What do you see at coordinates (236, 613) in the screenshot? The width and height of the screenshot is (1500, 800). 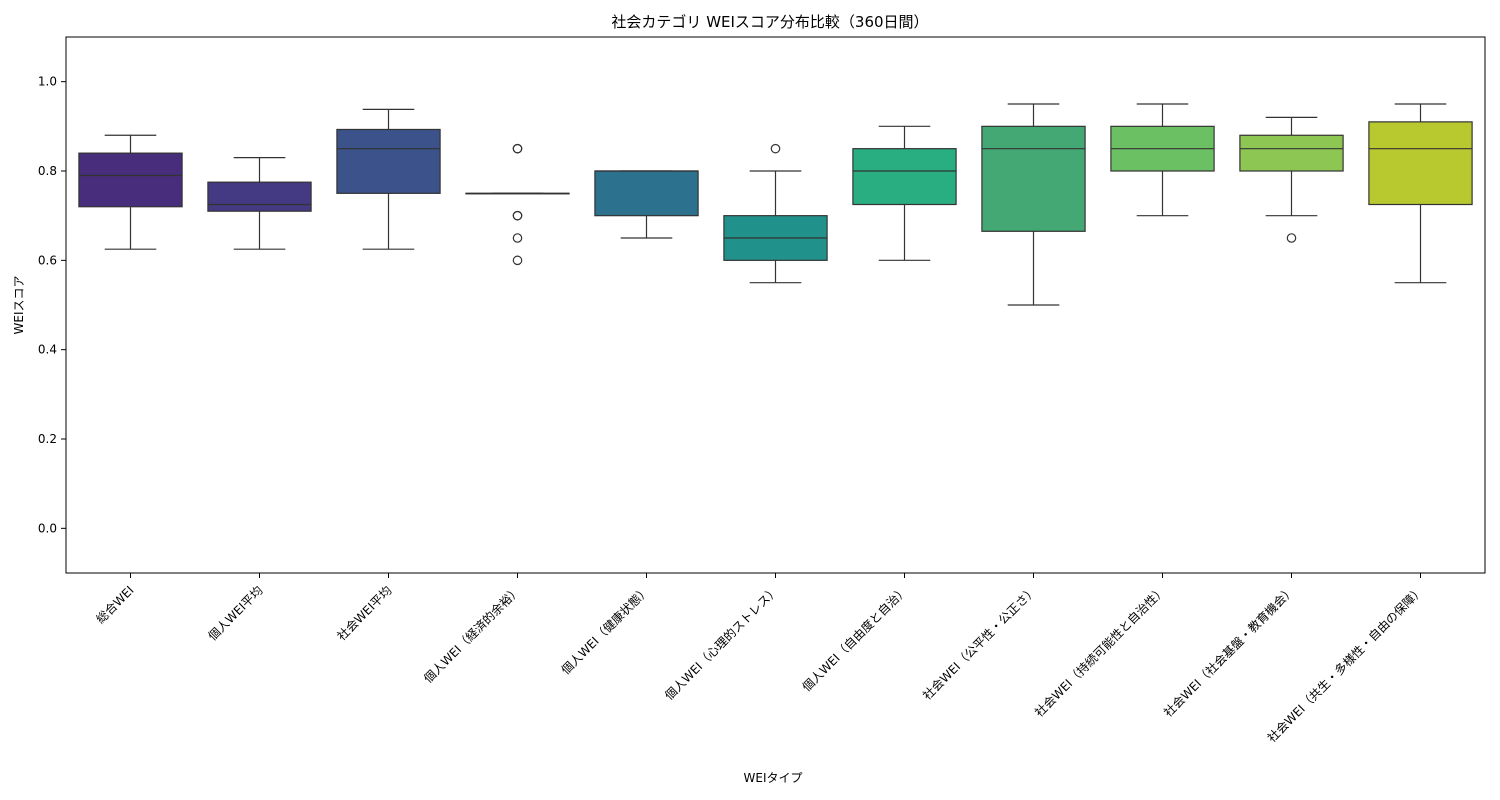 I see `x-category-label: 個人WEI平均` at bounding box center [236, 613].